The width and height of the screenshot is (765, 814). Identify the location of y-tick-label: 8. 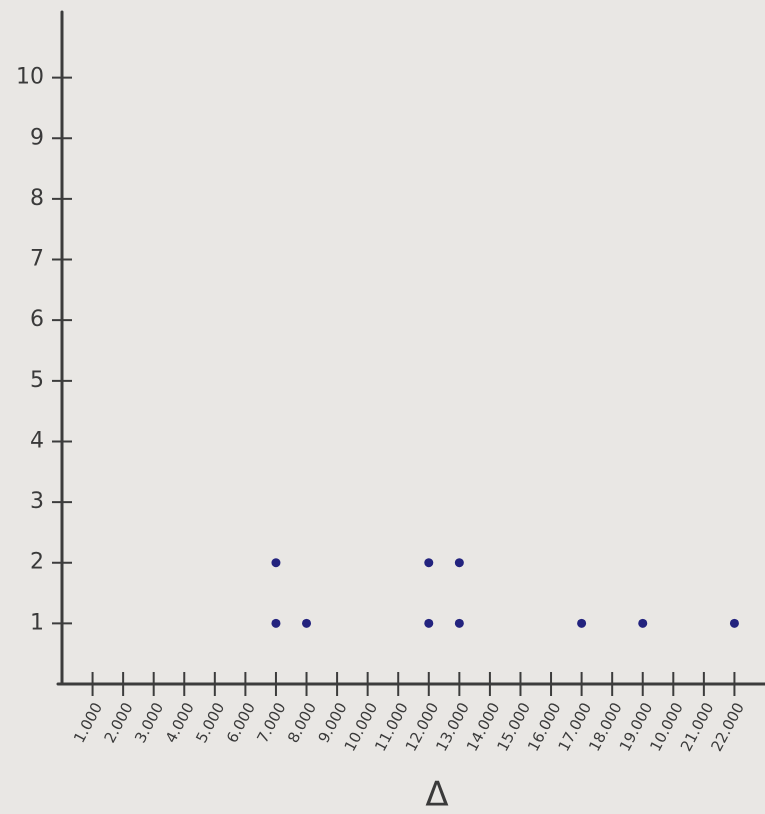
(37, 198).